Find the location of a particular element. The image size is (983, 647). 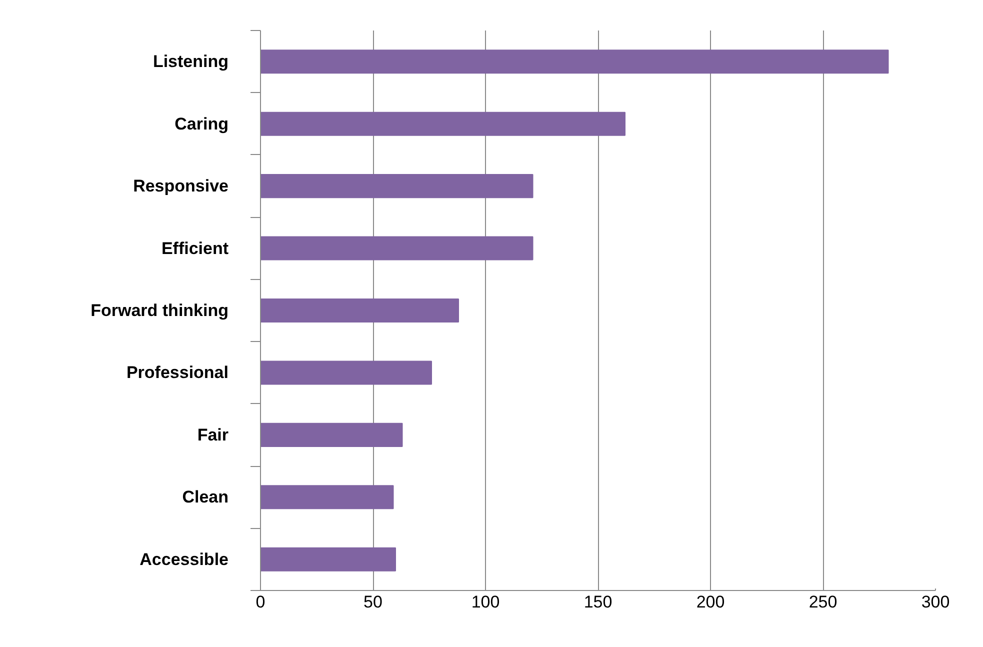

y-tick-label: Responsive is located at coordinates (181, 186).